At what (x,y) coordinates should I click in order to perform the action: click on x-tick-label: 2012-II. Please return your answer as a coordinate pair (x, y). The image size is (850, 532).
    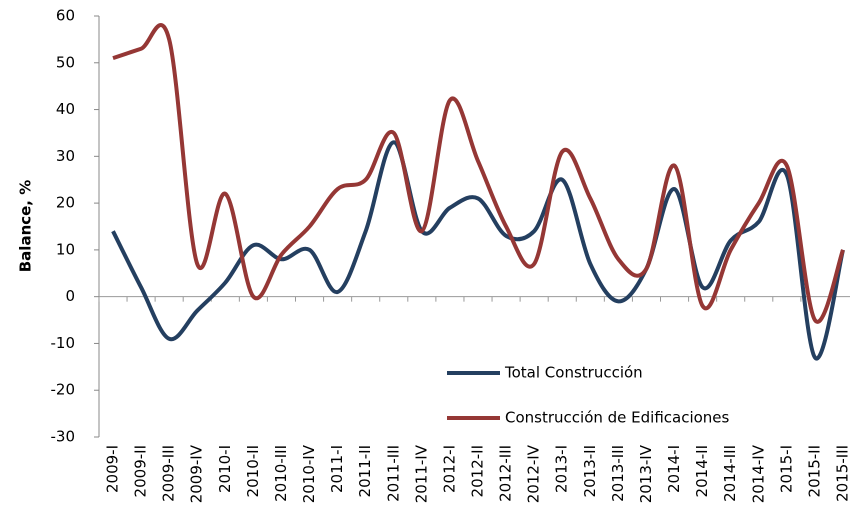
    Looking at the image, I should click on (478, 471).